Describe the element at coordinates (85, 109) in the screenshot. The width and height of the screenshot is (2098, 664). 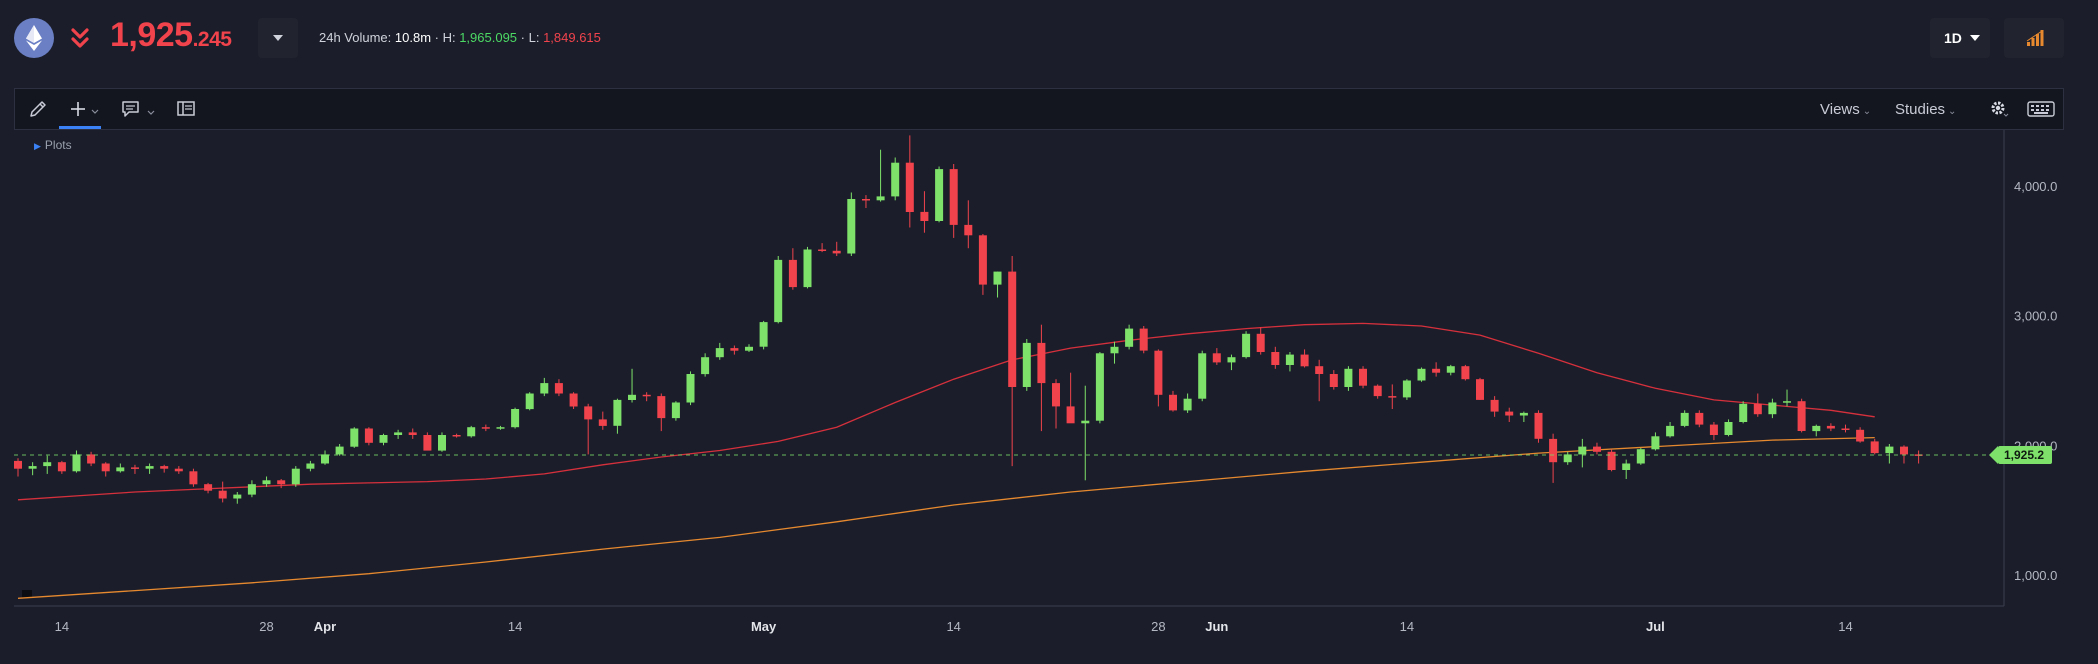
I see `add-indicator-button` at that location.